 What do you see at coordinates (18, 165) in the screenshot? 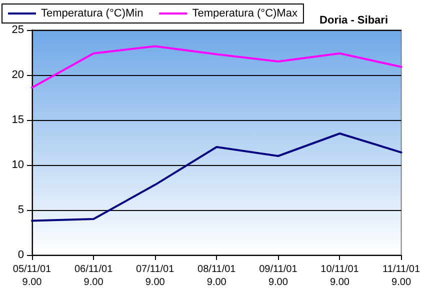
I see `y-tick-label: 10` at bounding box center [18, 165].